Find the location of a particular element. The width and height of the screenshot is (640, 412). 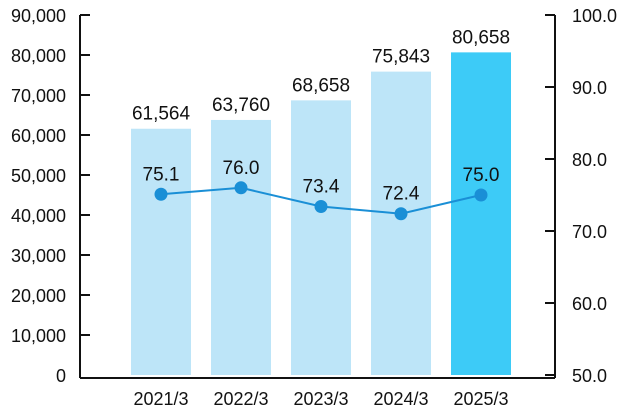

x-tick-label: 2021/3 is located at coordinates (160, 399).